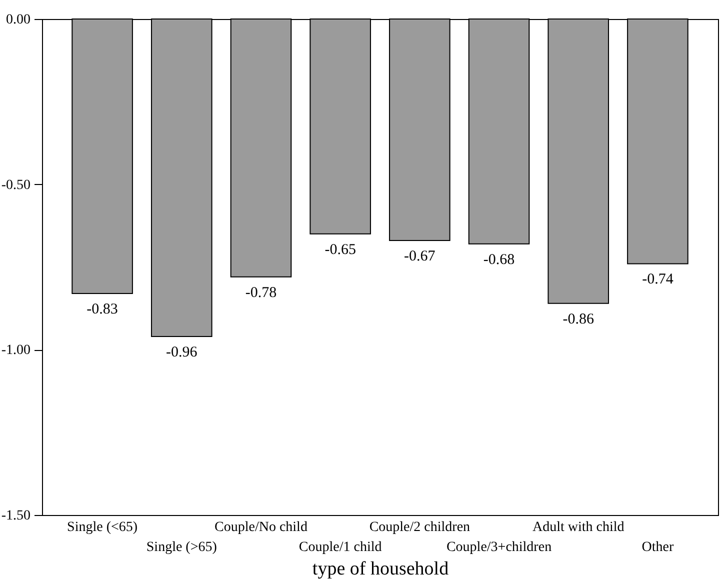  What do you see at coordinates (15, 516) in the screenshot?
I see `y-tick-label: -1.50` at bounding box center [15, 516].